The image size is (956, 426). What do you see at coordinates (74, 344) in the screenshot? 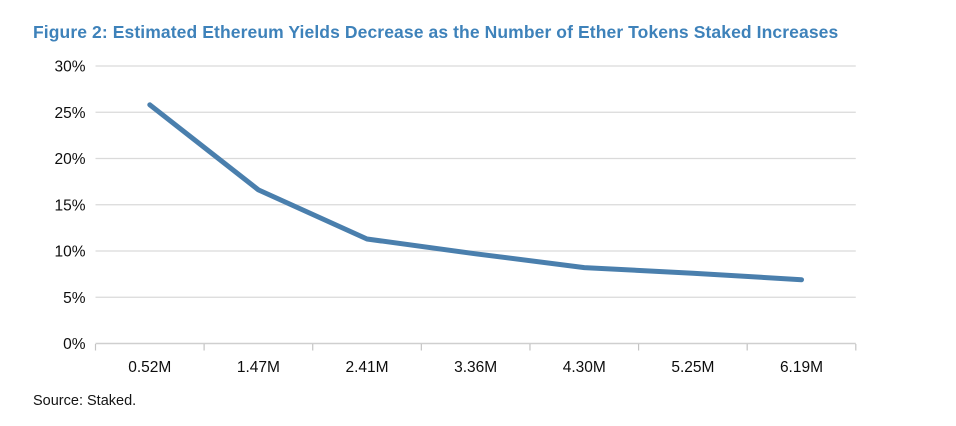
I see `y-tick-label: 0%` at bounding box center [74, 344].